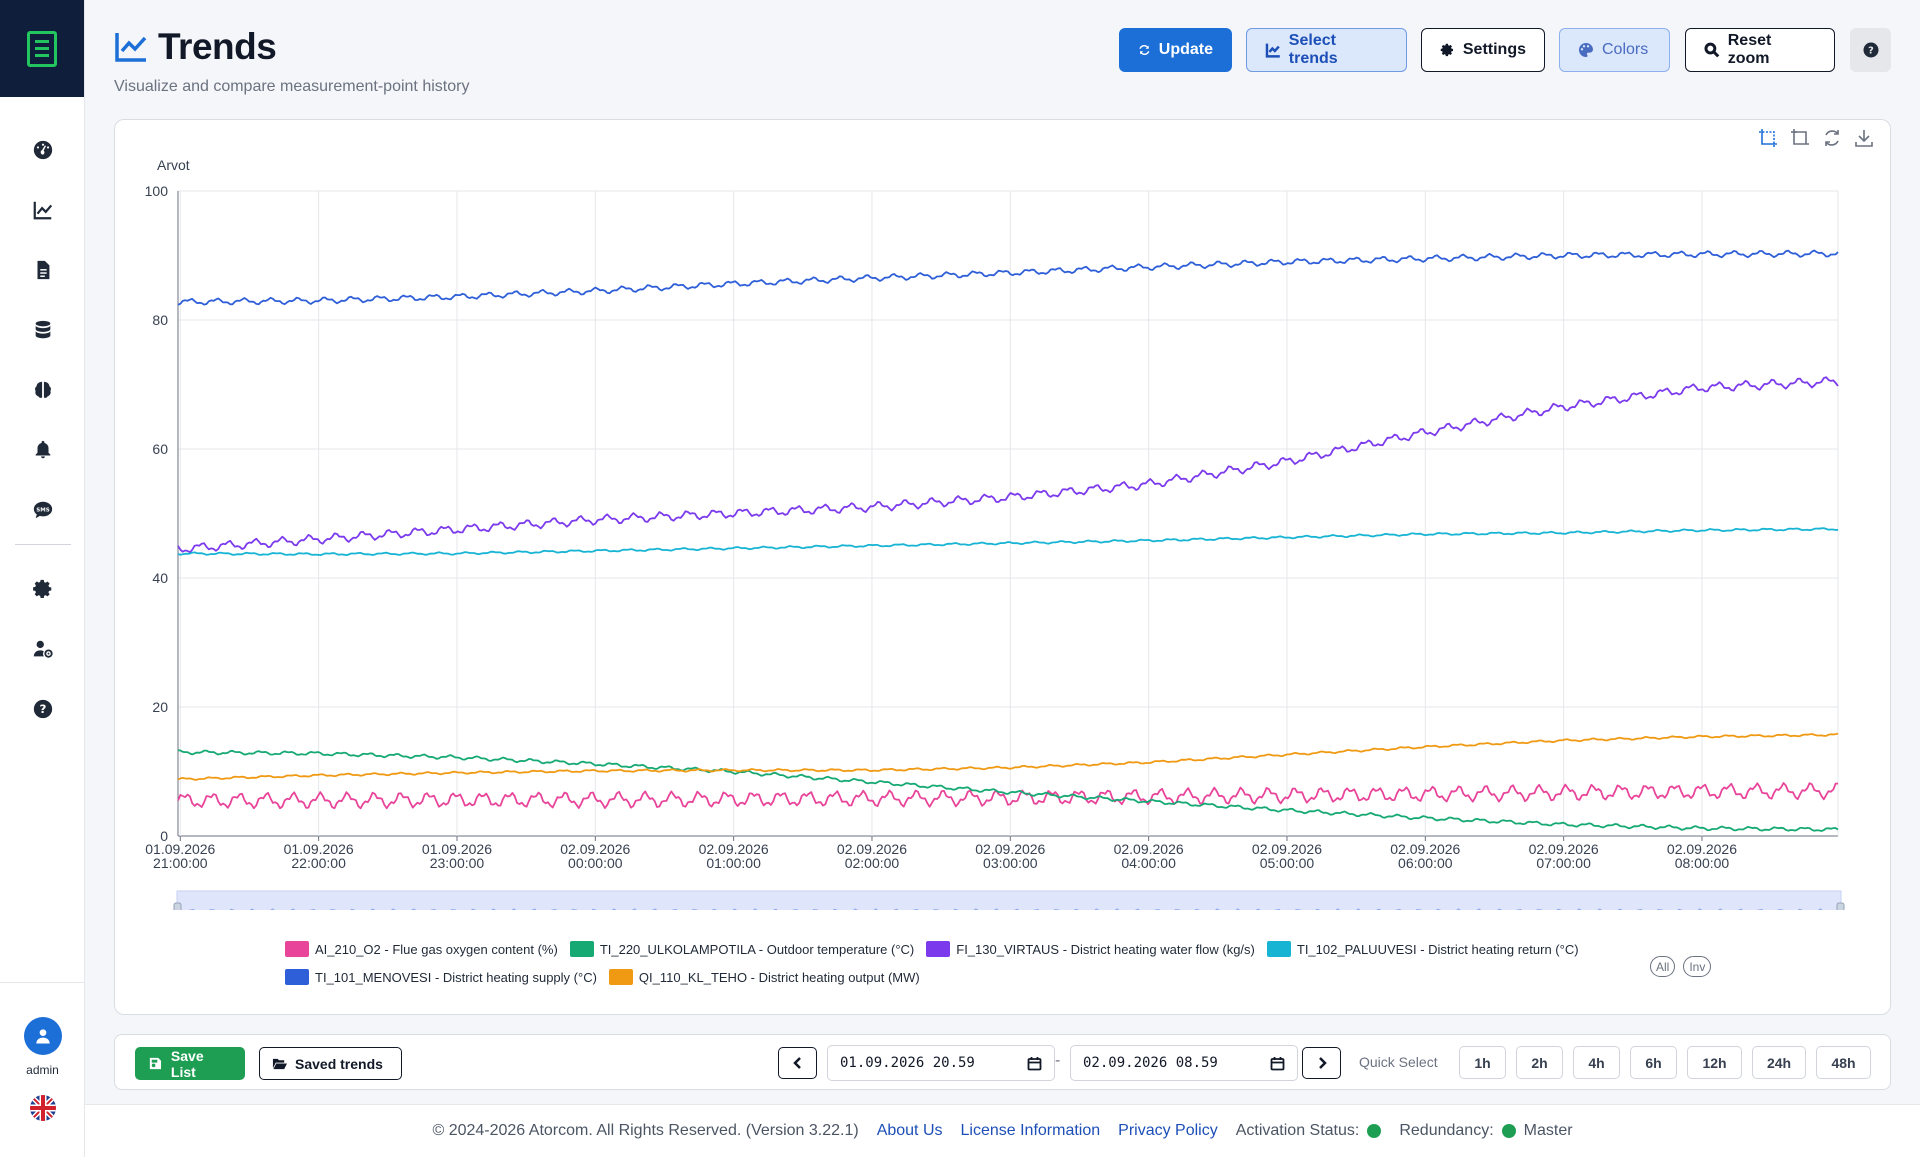  What do you see at coordinates (164, 836) in the screenshot?
I see `y-tick-label: 0` at bounding box center [164, 836].